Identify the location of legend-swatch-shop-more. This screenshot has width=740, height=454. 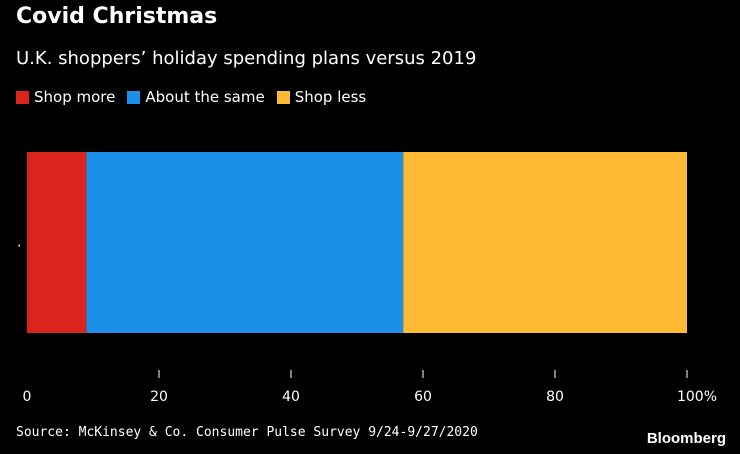
(22, 97).